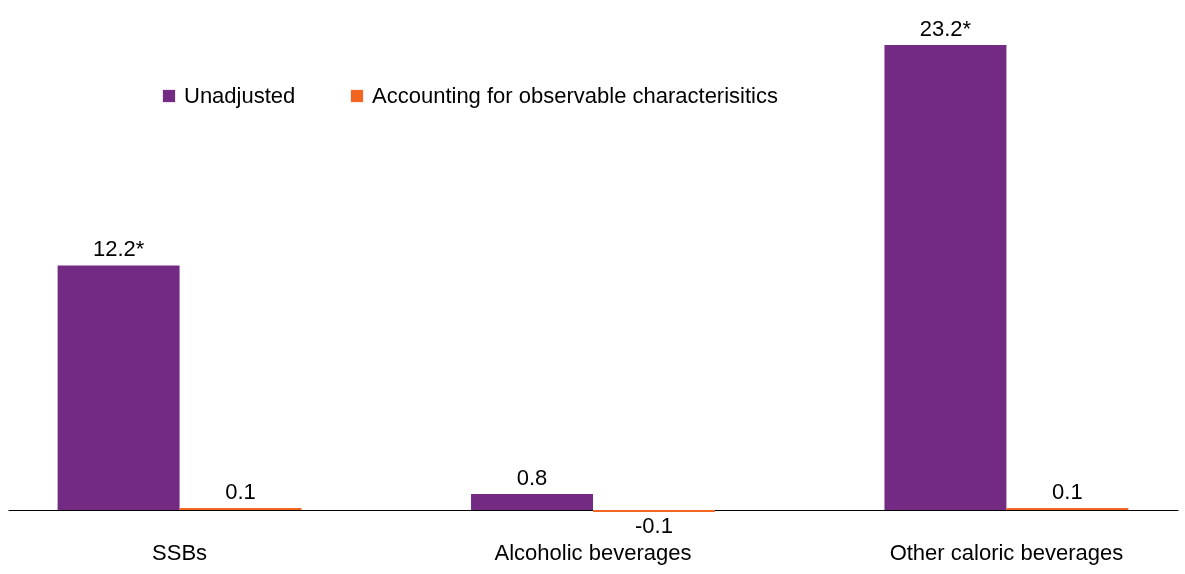 Image resolution: width=1185 pixels, height=574 pixels. I want to click on data-label: 12.2*, so click(118, 249).